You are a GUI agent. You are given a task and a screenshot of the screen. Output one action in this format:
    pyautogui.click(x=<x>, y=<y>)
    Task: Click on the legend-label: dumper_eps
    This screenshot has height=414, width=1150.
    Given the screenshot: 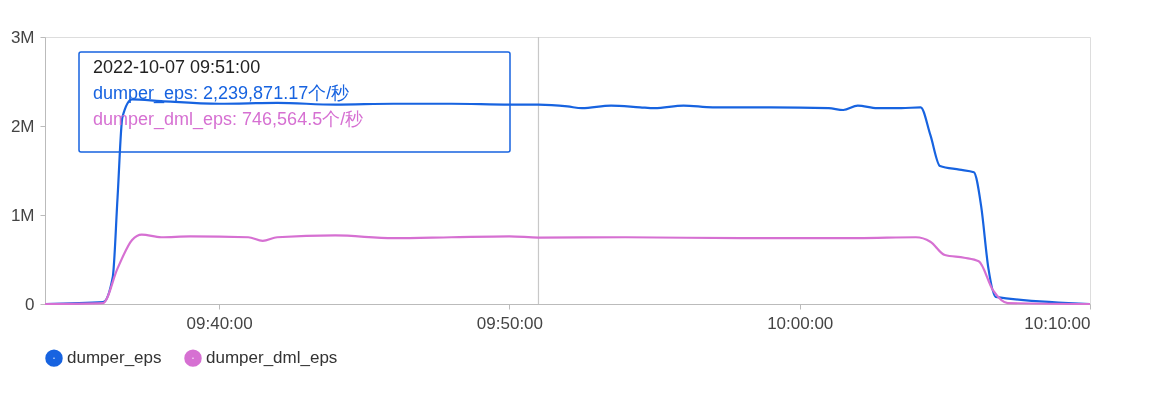 What is the action you would take?
    pyautogui.click(x=114, y=358)
    